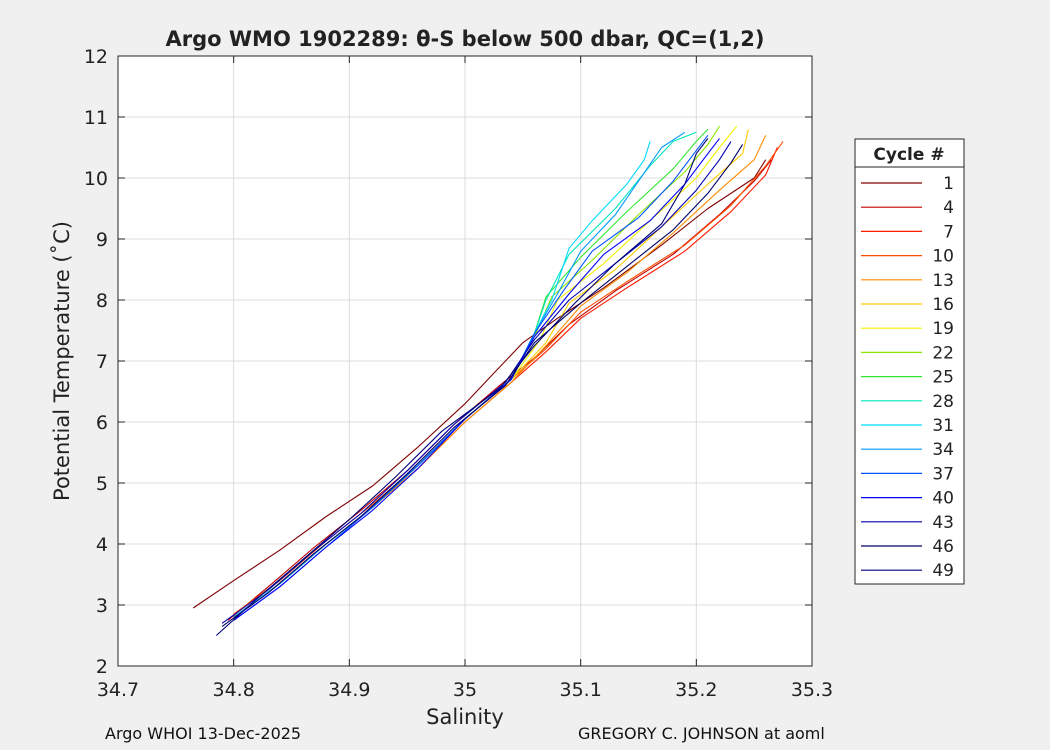 The image size is (1050, 750). I want to click on legend-label-cycle-31: 31, so click(943, 426).